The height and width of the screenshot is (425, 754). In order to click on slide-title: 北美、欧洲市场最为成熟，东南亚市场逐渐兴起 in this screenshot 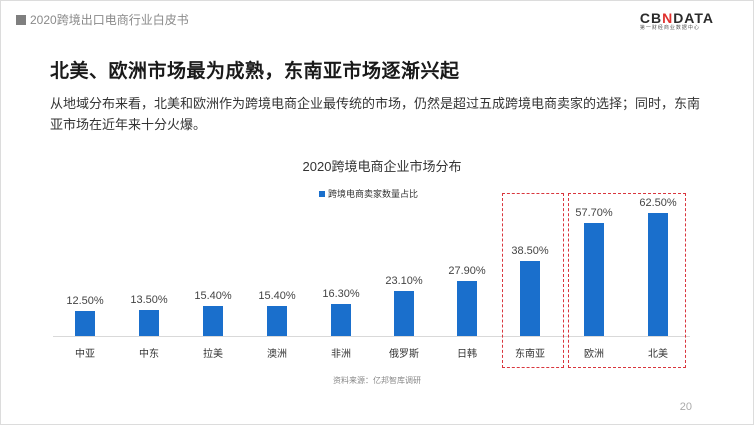, I will do `click(255, 71)`.